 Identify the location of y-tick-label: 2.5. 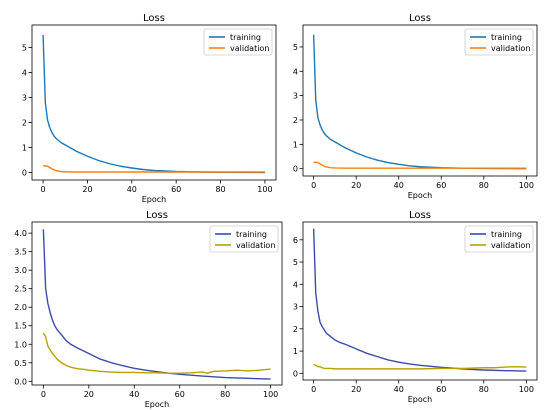
(20, 289).